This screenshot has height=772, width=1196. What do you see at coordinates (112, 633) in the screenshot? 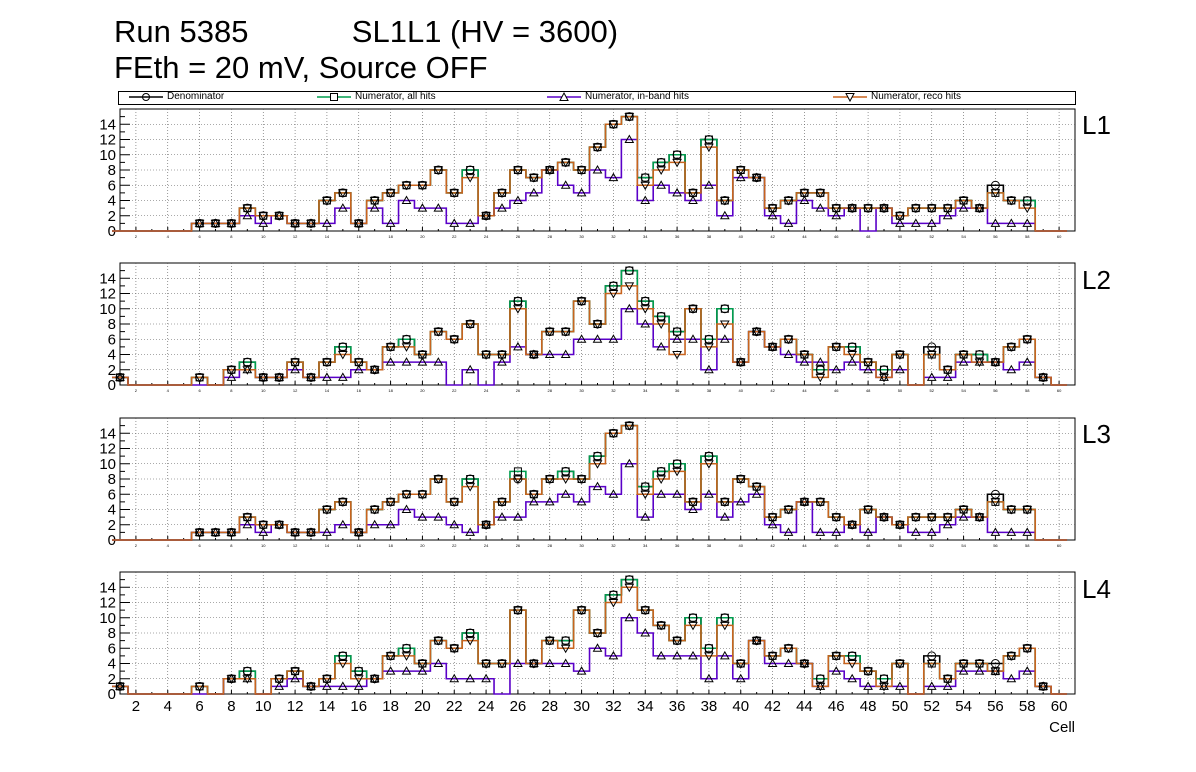
I see `y-tick-label: 8` at bounding box center [112, 633].